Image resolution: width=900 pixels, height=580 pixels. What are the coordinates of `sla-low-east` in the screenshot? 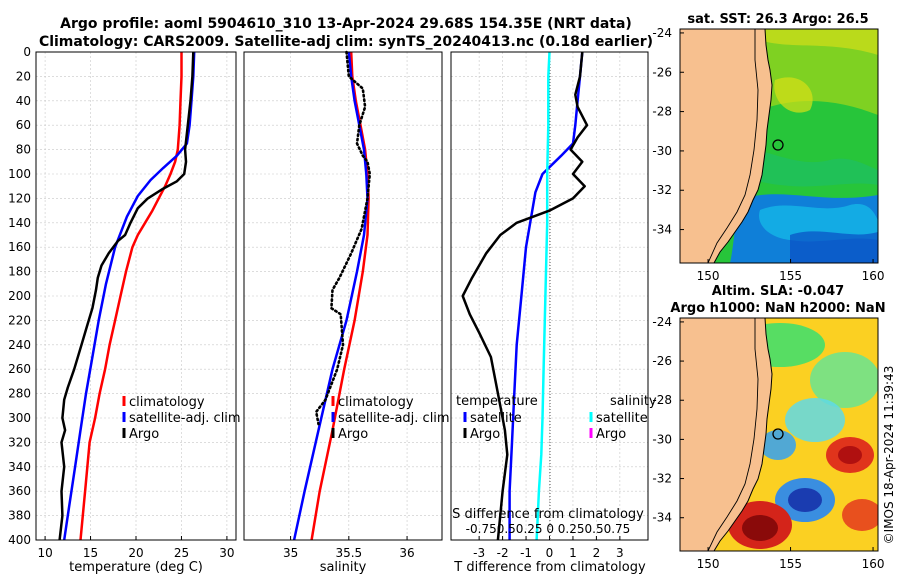 It's located at (844, 380).